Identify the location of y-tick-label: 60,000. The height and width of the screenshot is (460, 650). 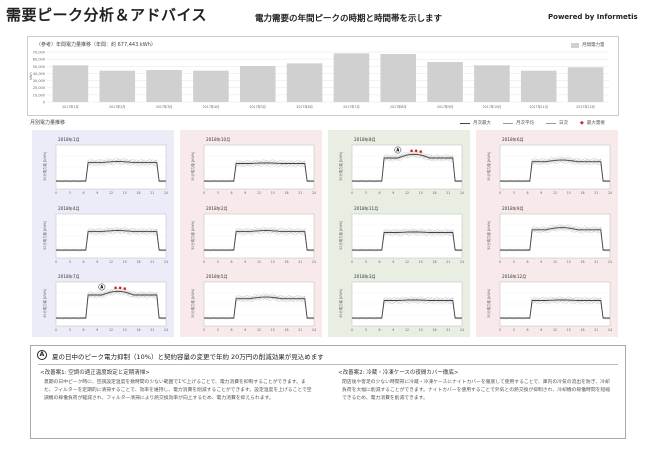
(39, 60).